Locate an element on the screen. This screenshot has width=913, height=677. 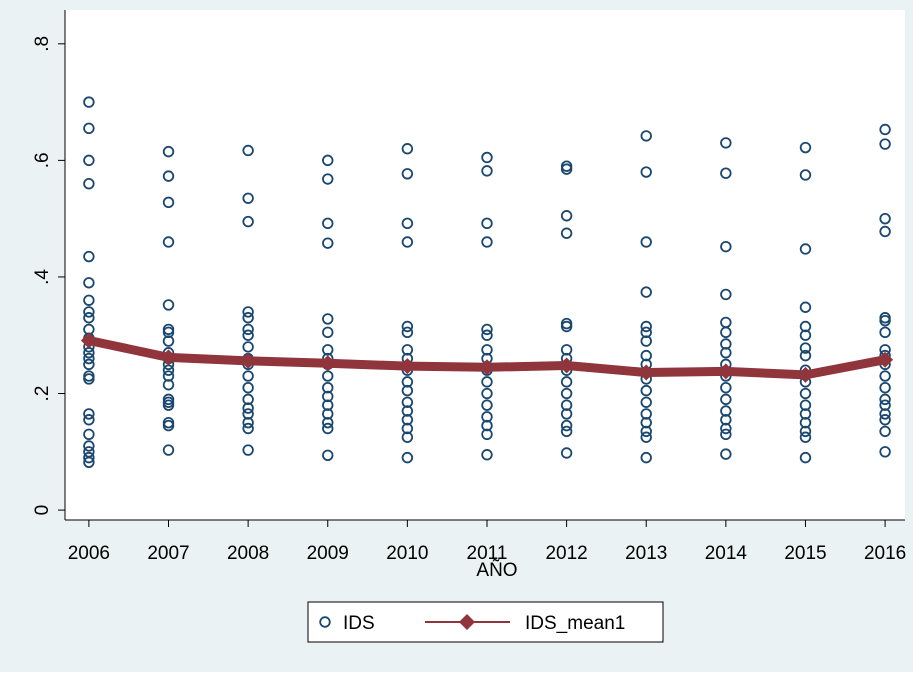
x-axis-title: AÑO is located at coordinates (496, 570).